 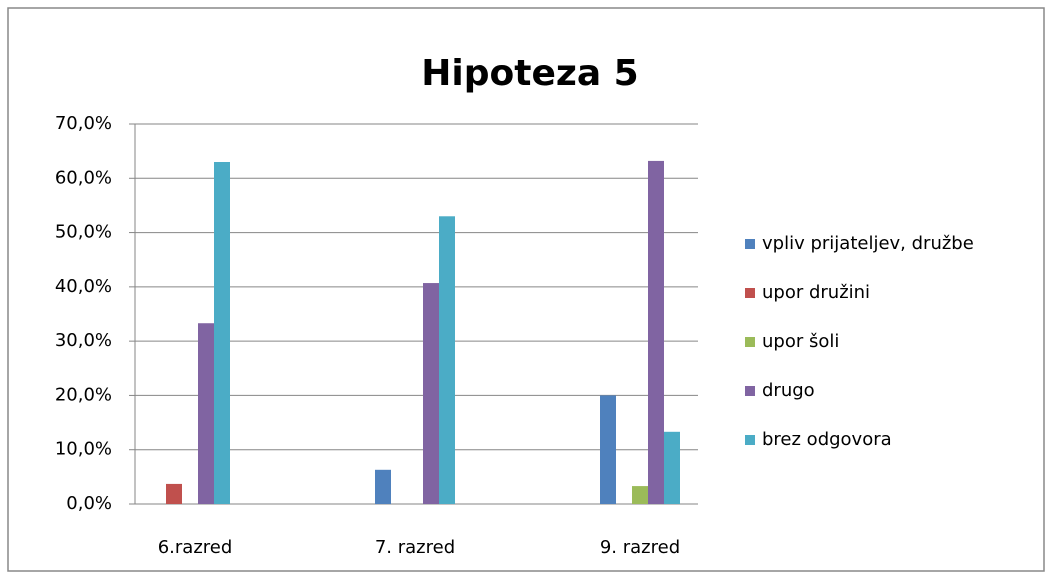 What do you see at coordinates (816, 292) in the screenshot?
I see `legend-label: upor družini` at bounding box center [816, 292].